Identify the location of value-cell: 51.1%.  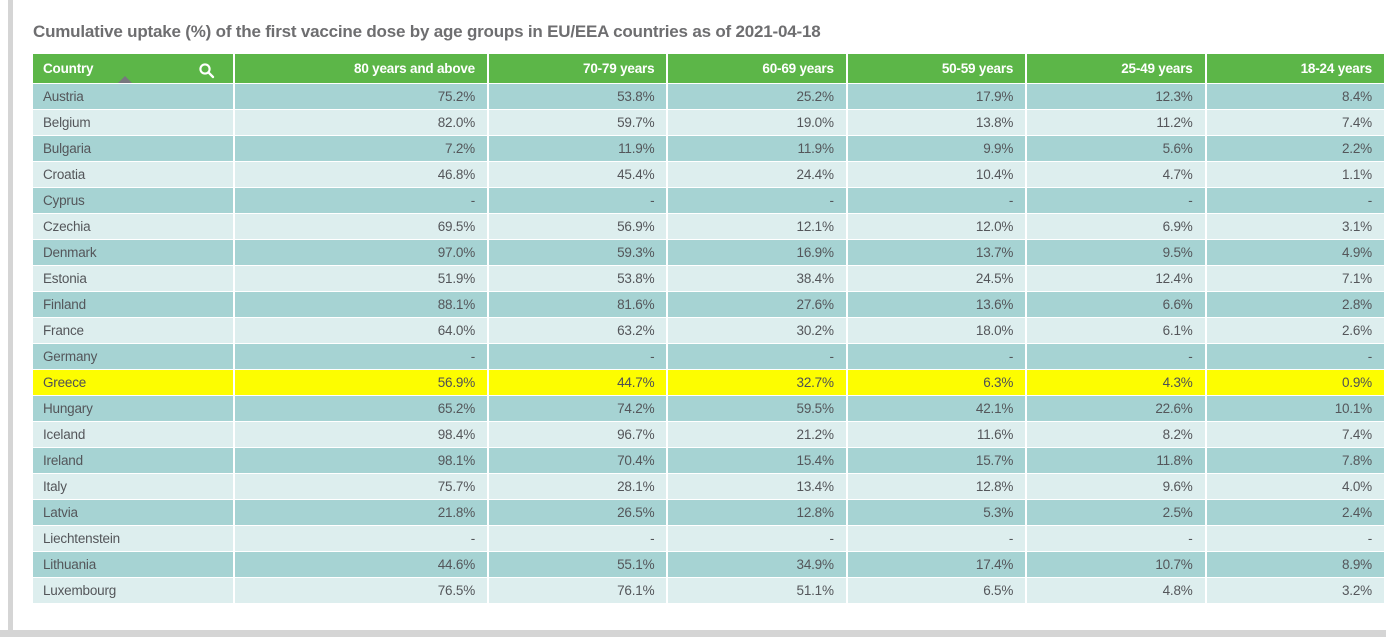
(757, 590).